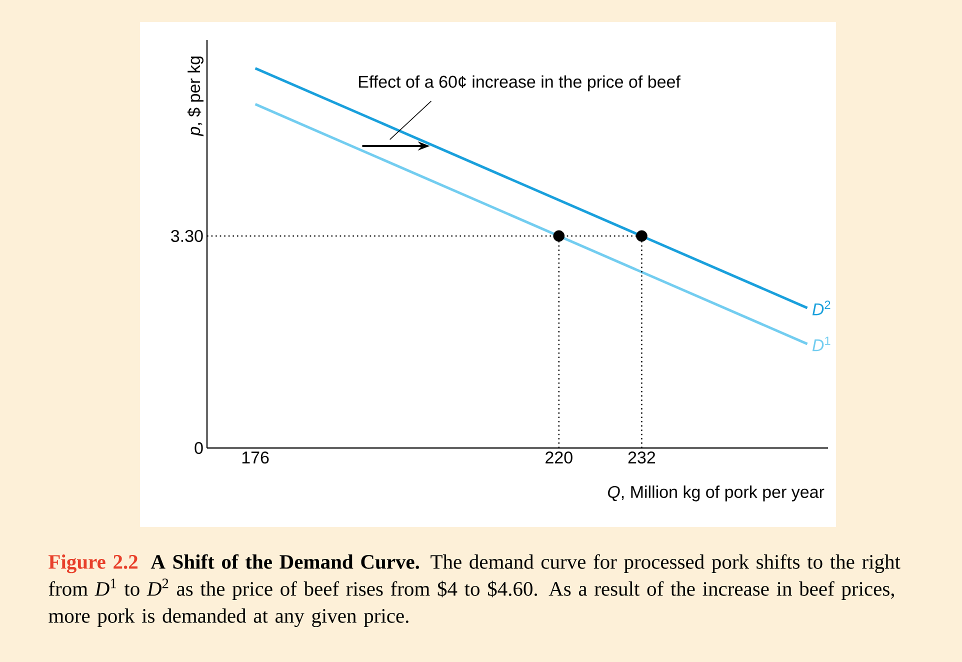  What do you see at coordinates (228, 618) in the screenshot?
I see `text: more pork is demanded at any given price.` at bounding box center [228, 618].